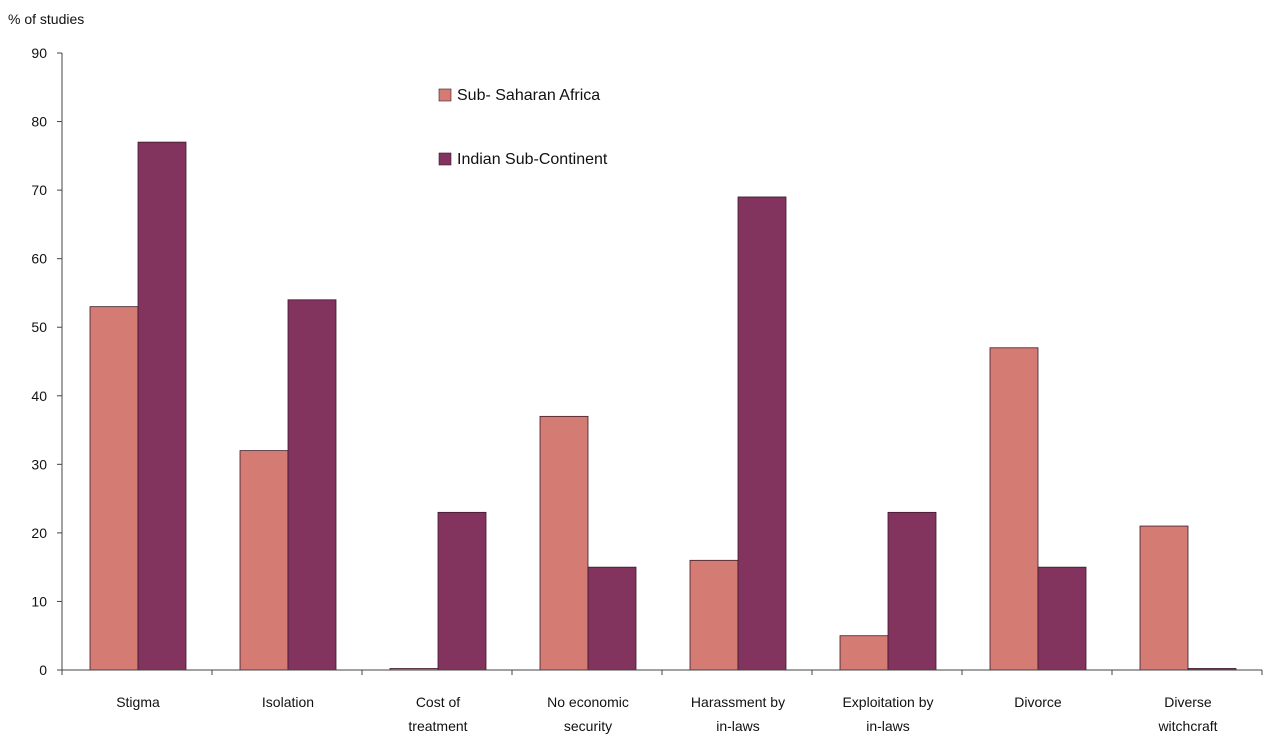  I want to click on y-tick-label: 40, so click(39, 396).